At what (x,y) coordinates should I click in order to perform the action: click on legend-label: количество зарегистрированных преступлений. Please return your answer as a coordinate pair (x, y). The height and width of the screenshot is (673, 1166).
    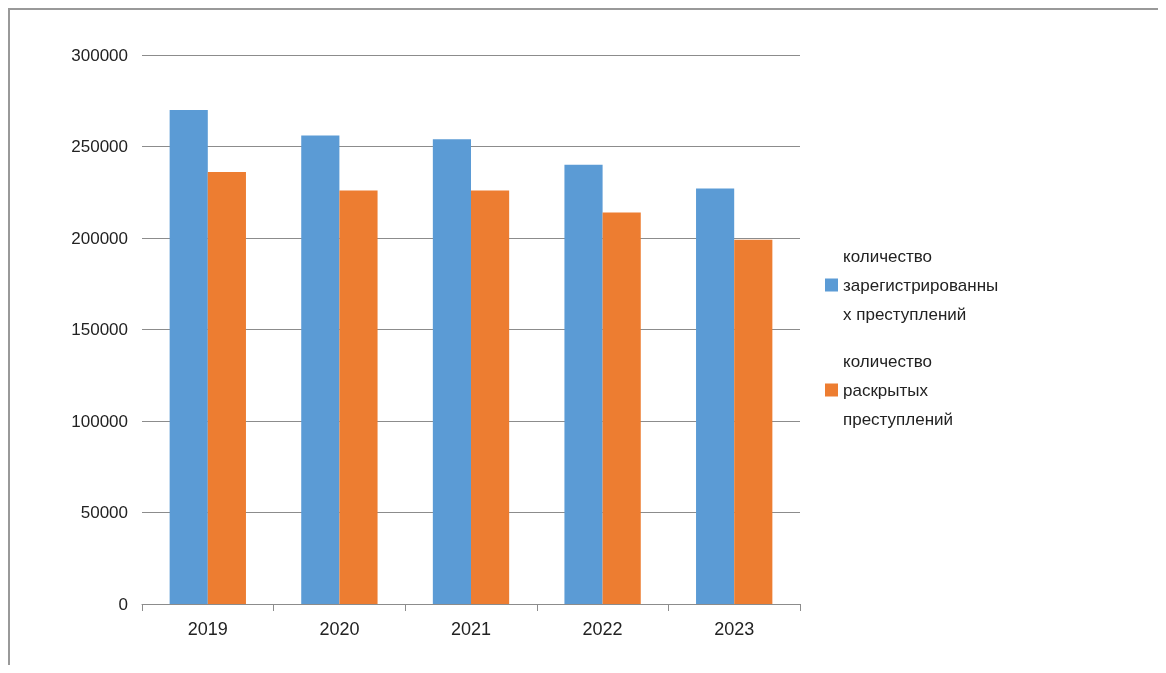
    Looking at the image, I should click on (921, 285).